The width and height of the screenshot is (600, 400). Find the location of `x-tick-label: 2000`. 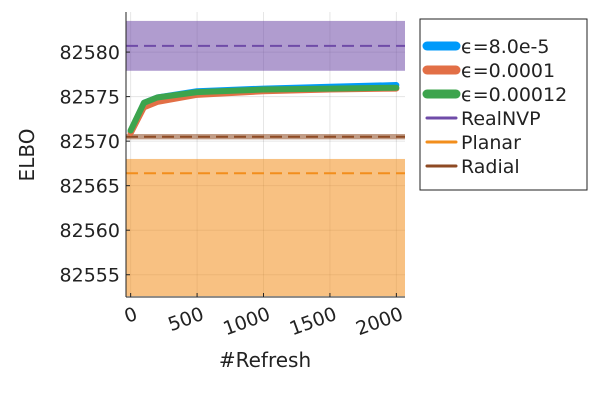

x-tick-label: 2000 is located at coordinates (379, 321).